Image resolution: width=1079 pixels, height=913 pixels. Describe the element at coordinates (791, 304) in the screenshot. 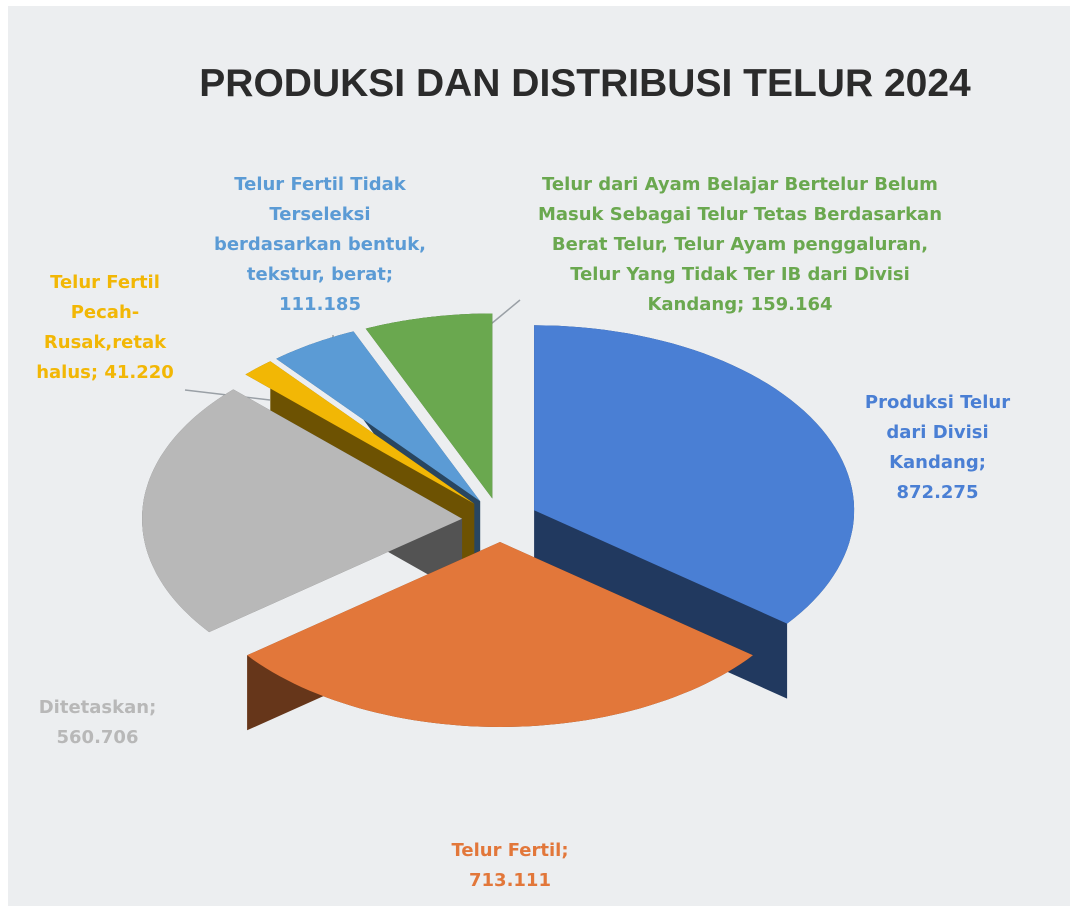

I see `value-label: 159.164` at that location.